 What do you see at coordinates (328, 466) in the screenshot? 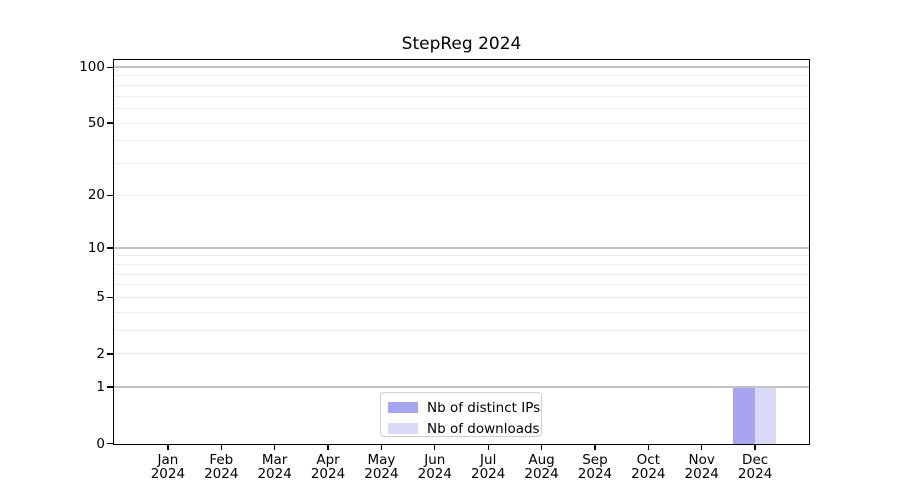
I see `x-tick-label: Apr 2024` at bounding box center [328, 466].